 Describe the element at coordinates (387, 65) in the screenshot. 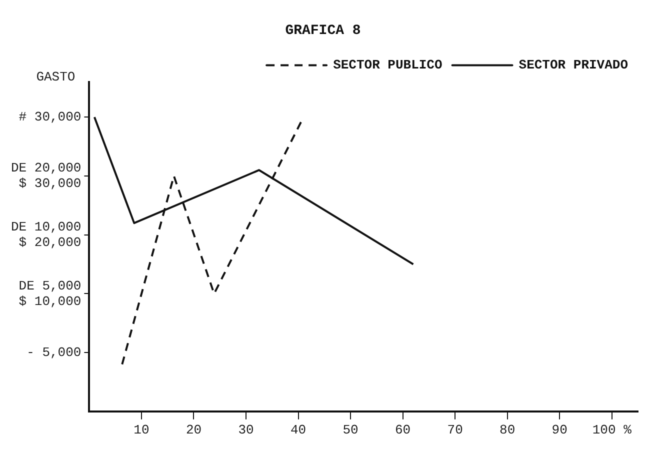

I see `legend-label: SECTOR PUBLICO` at that location.